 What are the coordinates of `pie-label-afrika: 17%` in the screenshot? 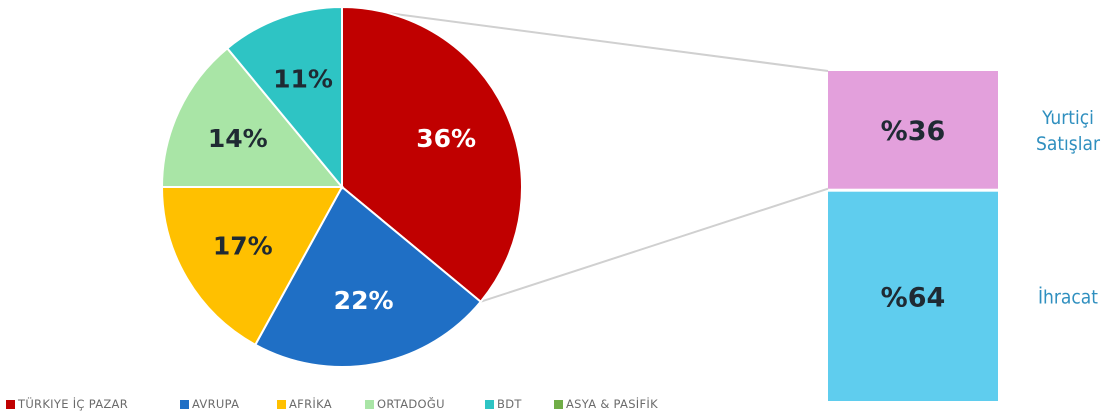 It's located at (243, 246).